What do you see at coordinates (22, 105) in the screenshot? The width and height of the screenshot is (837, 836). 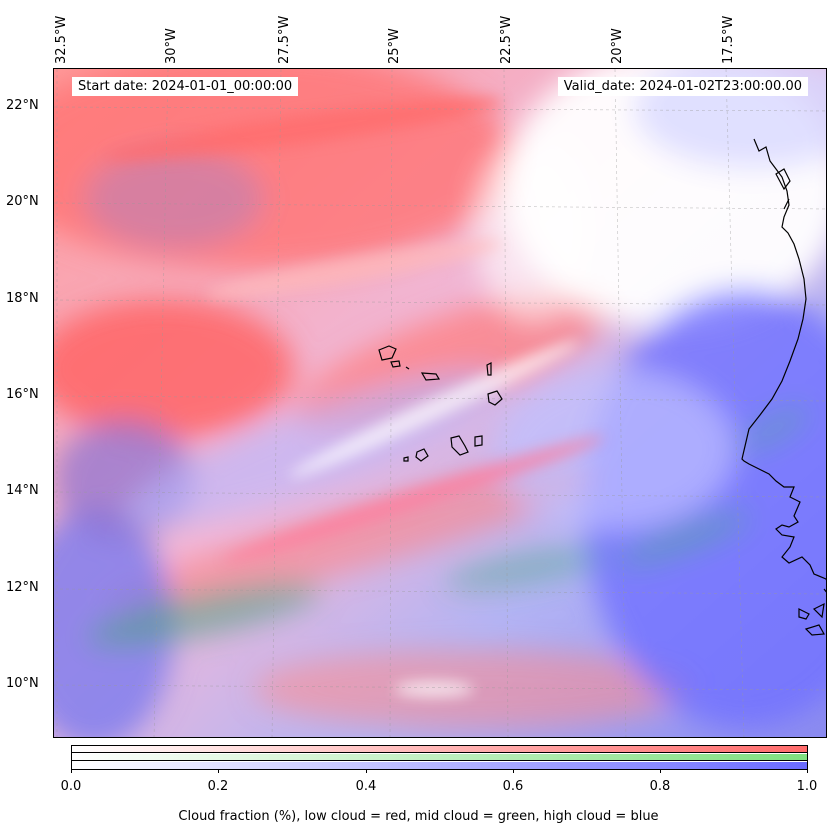 I see `lat-label: 22°N` at bounding box center [22, 105].